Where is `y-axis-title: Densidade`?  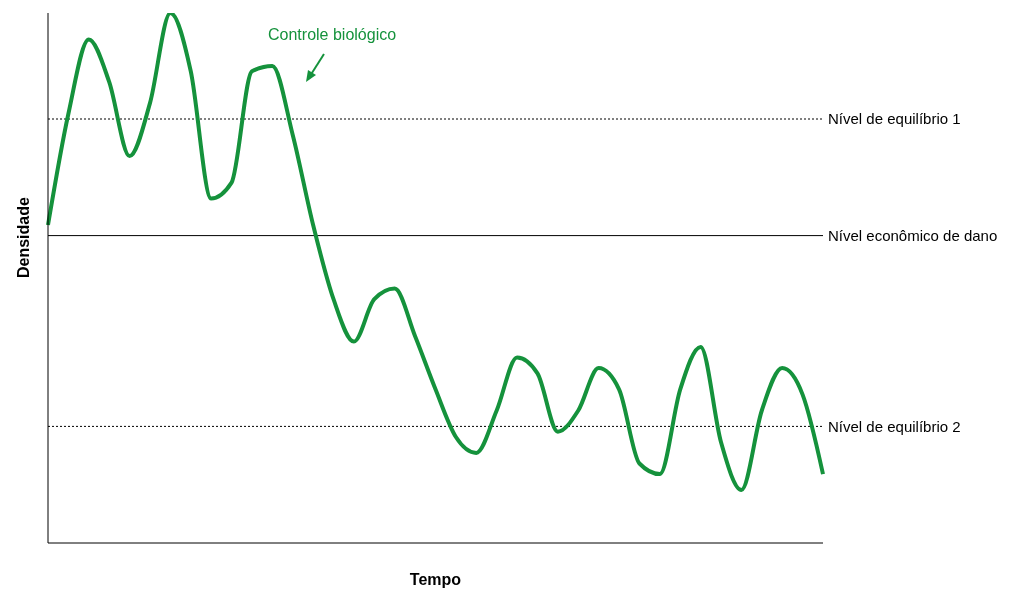
y-axis-title: Densidade is located at coordinates (23, 237).